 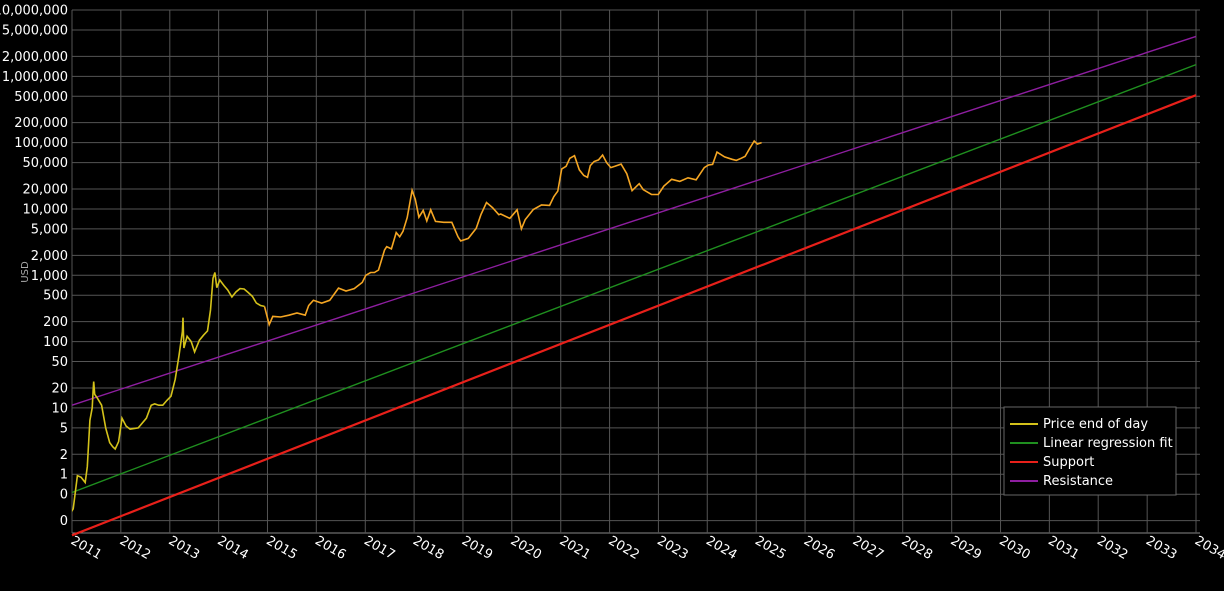 What do you see at coordinates (868, 548) in the screenshot?
I see `x-tick-label: 2027` at bounding box center [868, 548].